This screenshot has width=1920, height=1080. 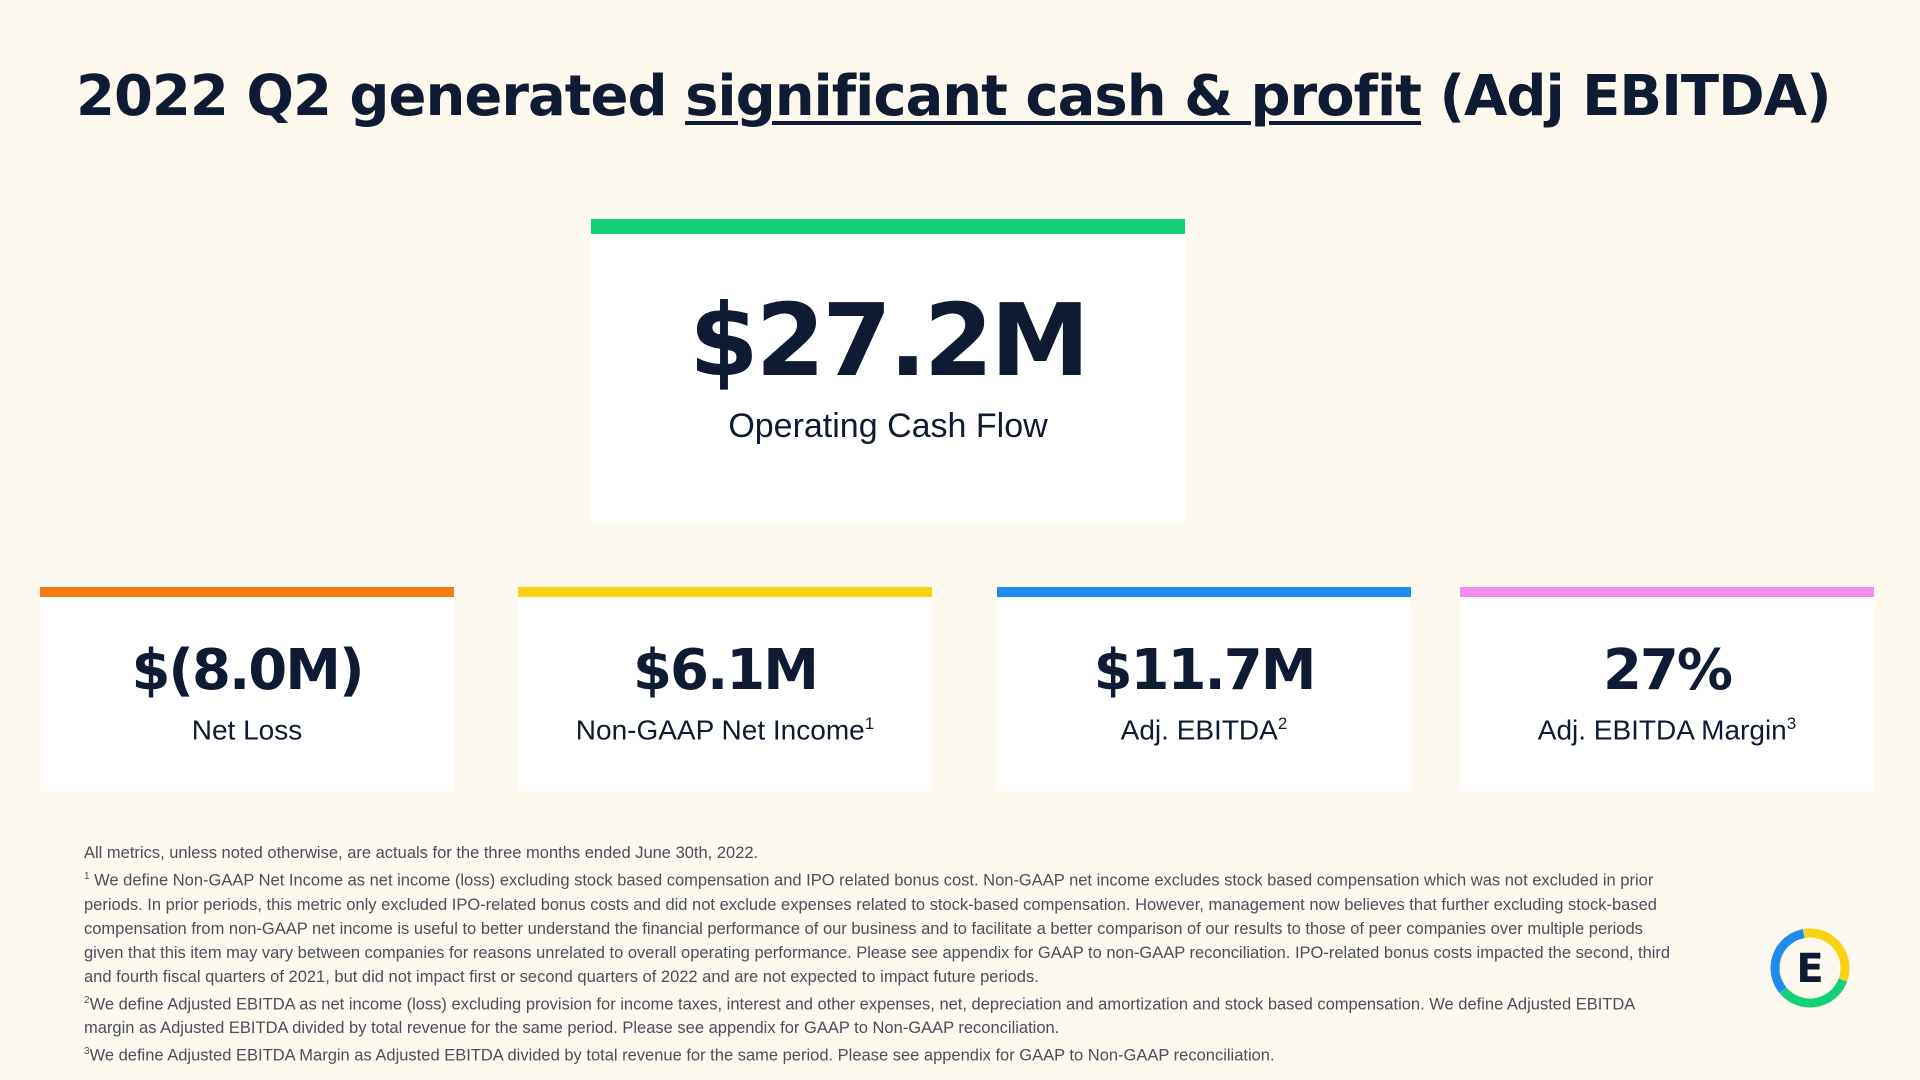 I want to click on hero-metric-label: Operating Cash Flow, so click(x=888, y=426).